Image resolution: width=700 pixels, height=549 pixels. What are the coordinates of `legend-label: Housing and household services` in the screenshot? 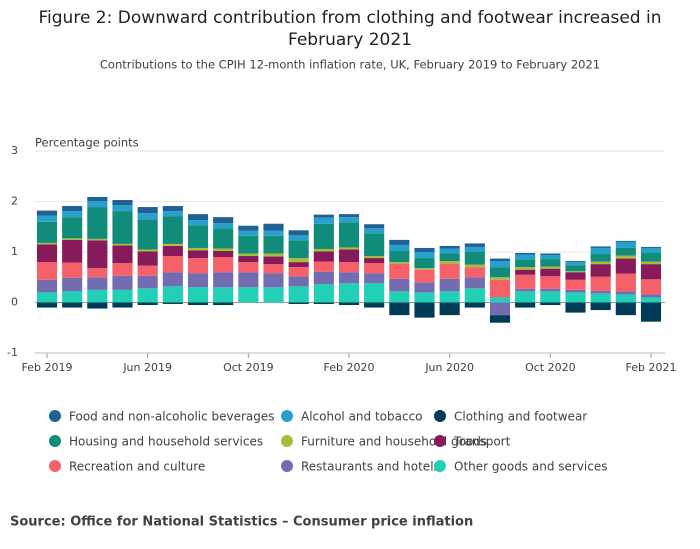 It's located at (166, 442).